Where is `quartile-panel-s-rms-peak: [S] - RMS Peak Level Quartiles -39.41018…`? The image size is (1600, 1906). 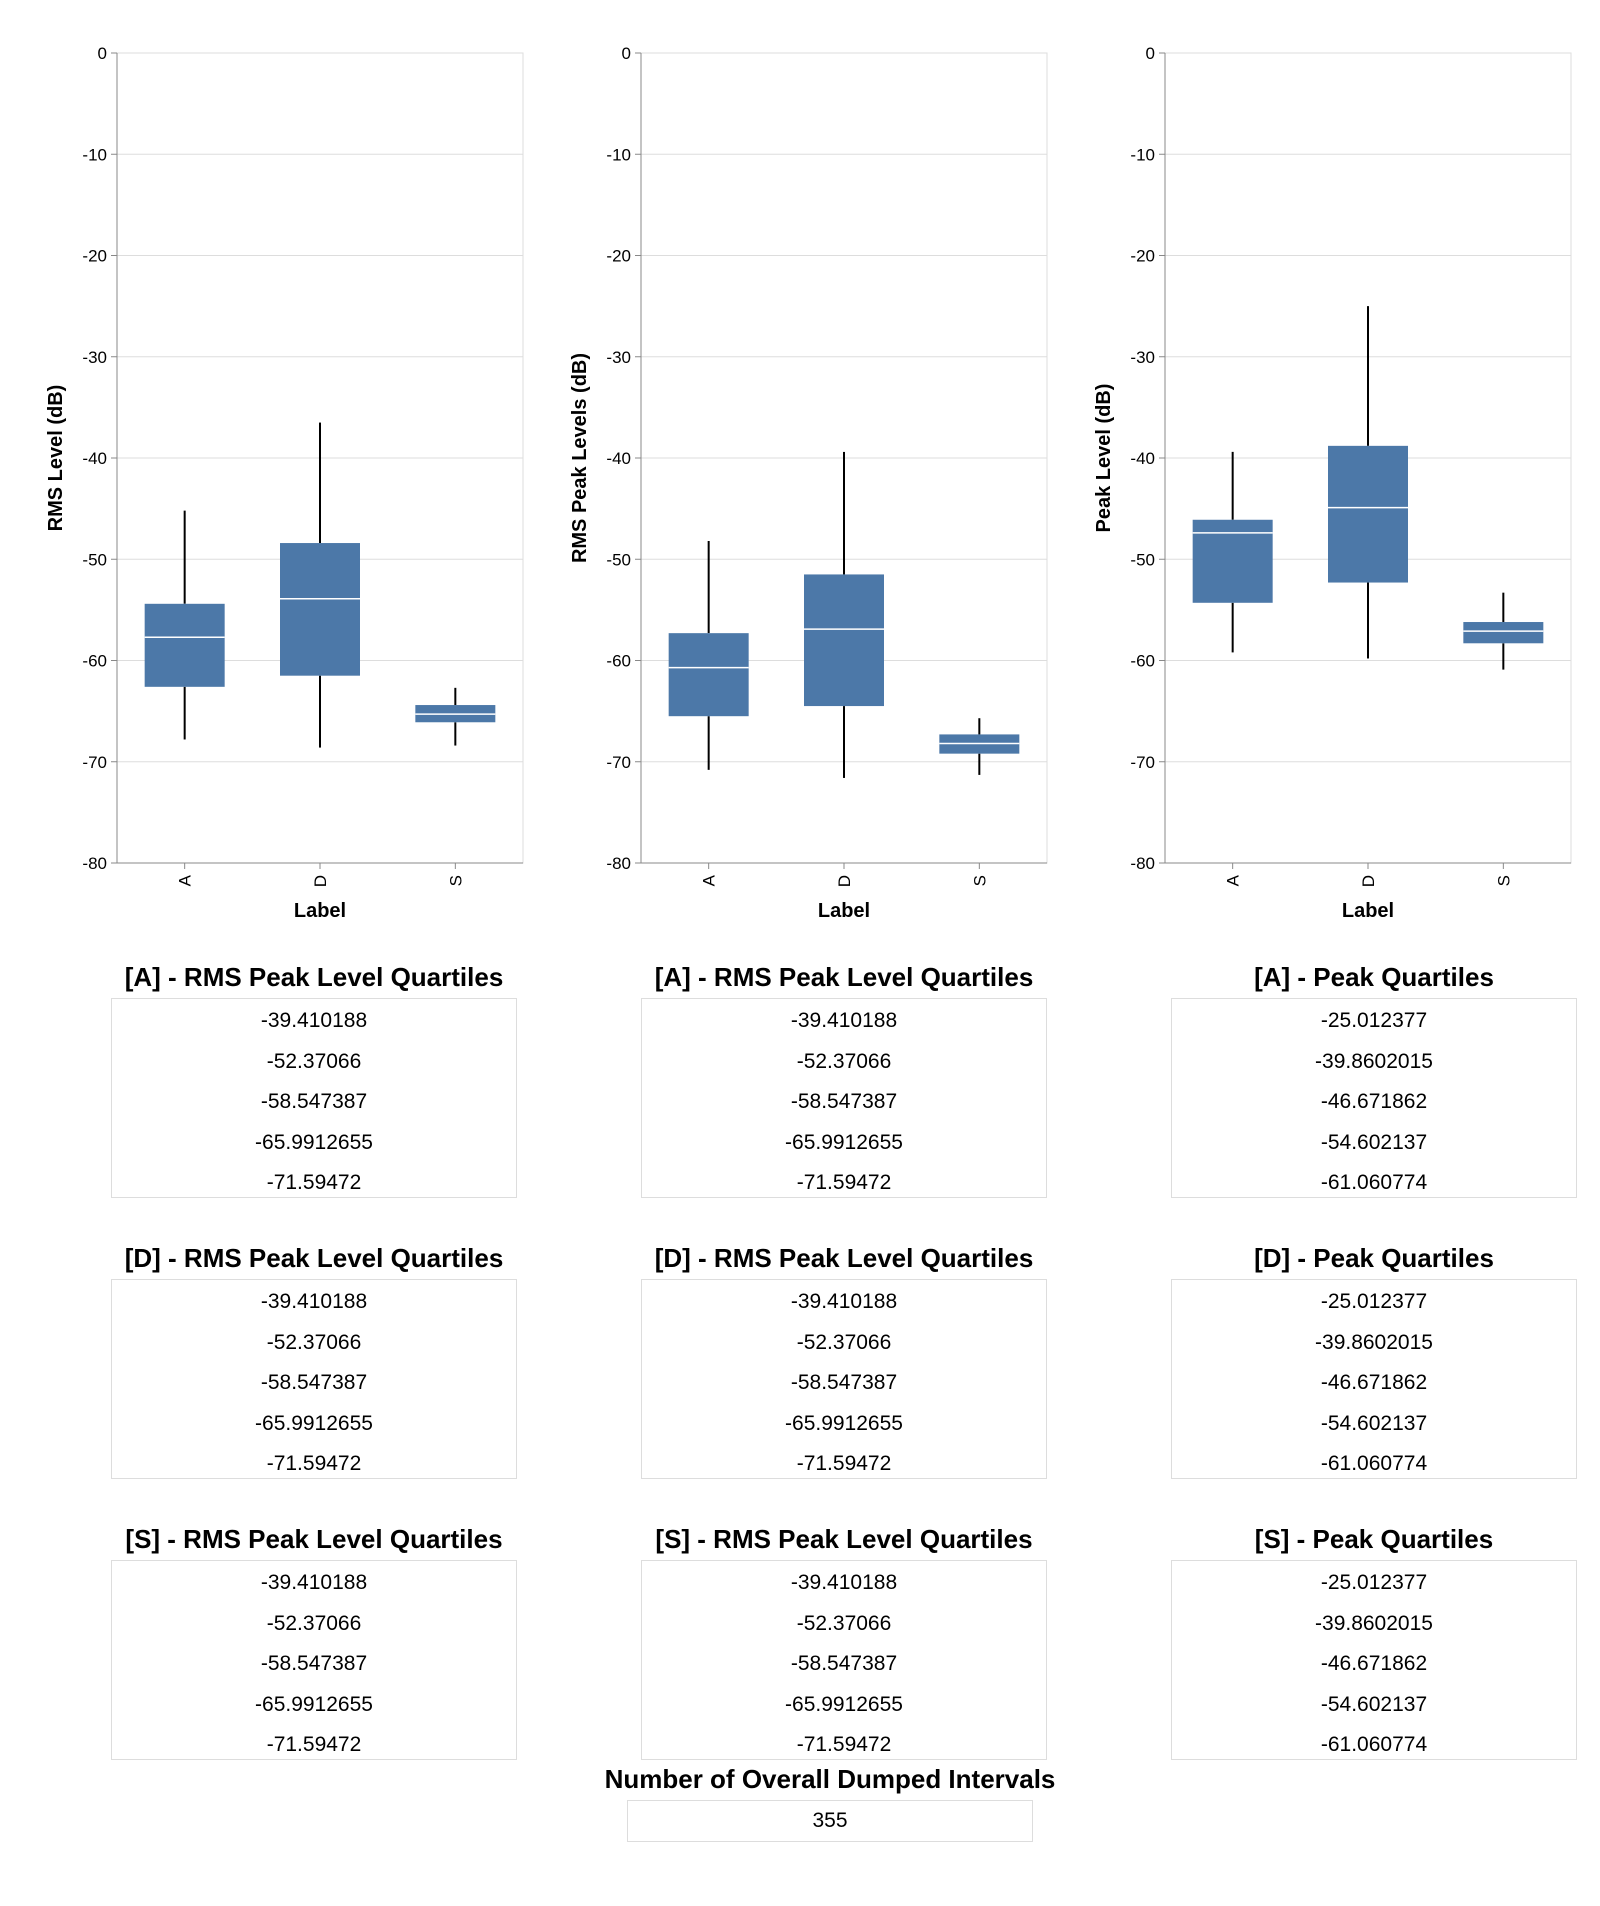 quartile-panel-s-rms-peak: [S] - RMS Peak Level Quartiles -39.41018… is located at coordinates (844, 1641).